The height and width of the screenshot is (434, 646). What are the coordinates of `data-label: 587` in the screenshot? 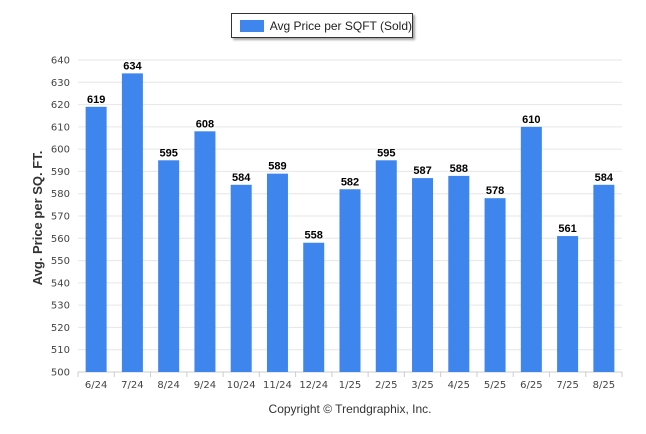 It's located at (422, 171).